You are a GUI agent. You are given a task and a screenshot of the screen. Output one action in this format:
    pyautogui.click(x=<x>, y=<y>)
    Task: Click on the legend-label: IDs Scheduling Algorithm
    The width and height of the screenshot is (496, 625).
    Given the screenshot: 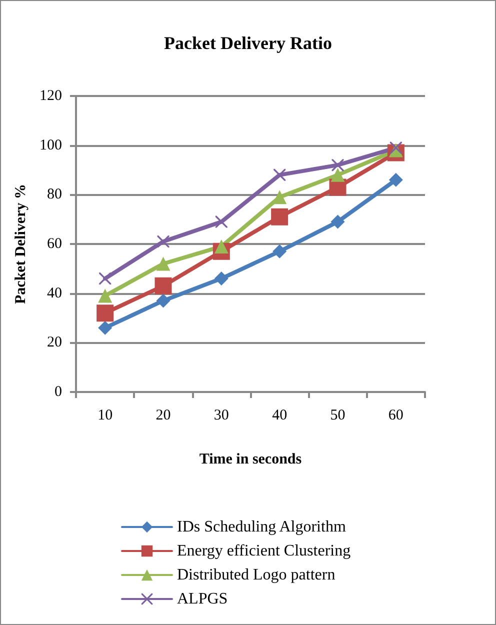 What is the action you would take?
    pyautogui.click(x=261, y=527)
    